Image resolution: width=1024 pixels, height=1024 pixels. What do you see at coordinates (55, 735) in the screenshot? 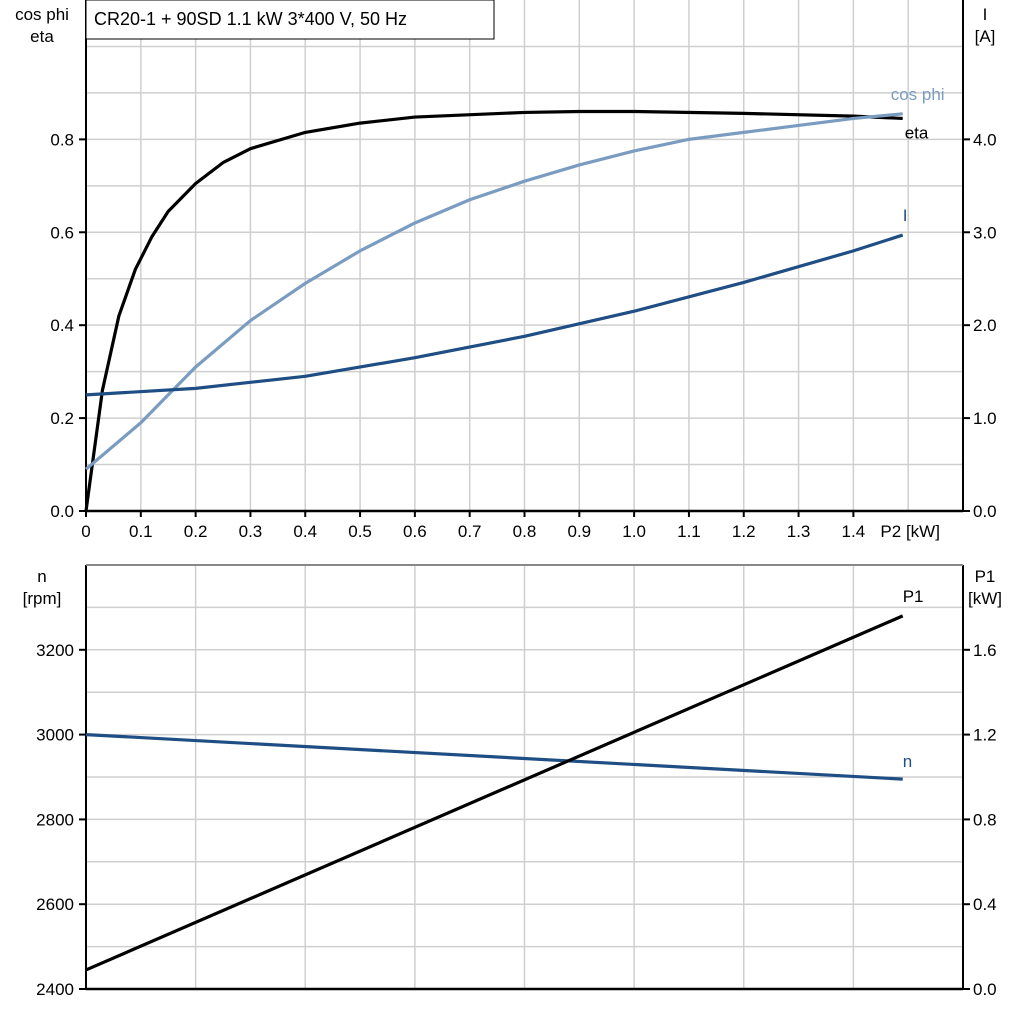
I see `y-tick-label-left: 3000` at bounding box center [55, 735].